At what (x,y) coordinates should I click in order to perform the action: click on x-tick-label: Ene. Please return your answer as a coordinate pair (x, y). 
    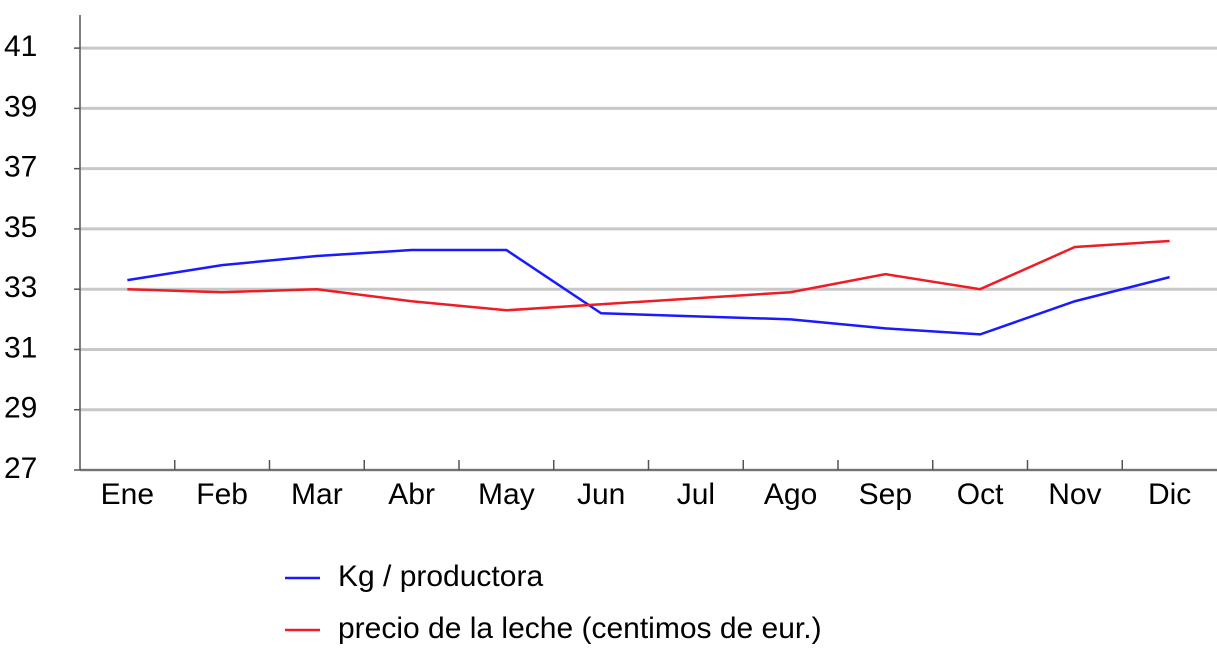
    Looking at the image, I should click on (127, 494).